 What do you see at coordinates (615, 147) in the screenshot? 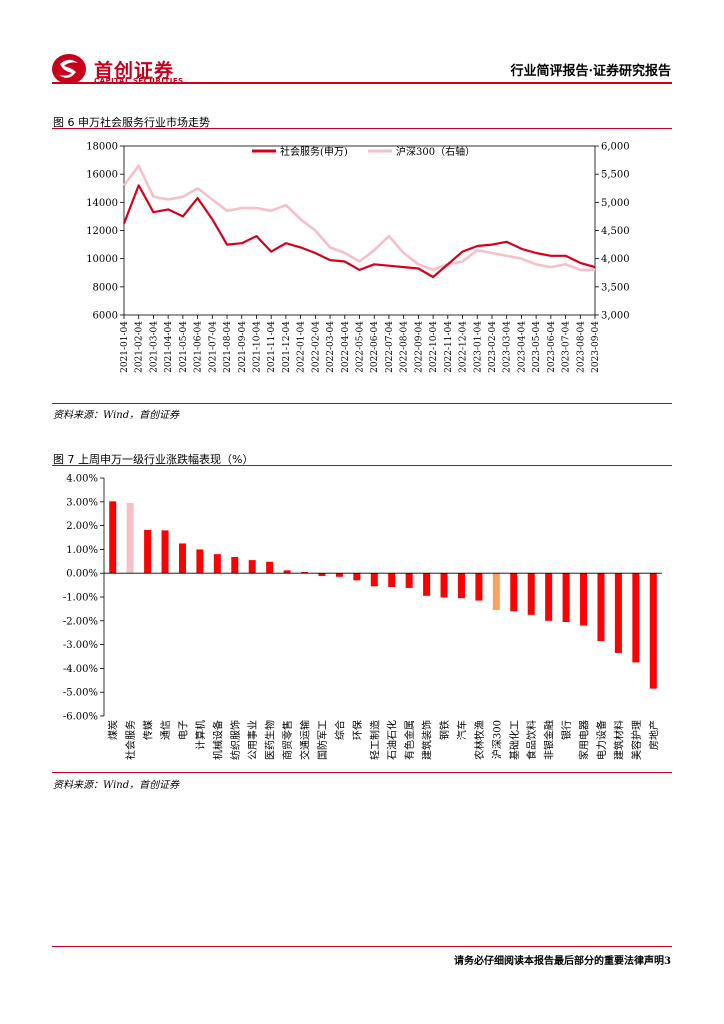
I see `right-axis-tick-label: 6,000` at bounding box center [615, 147].